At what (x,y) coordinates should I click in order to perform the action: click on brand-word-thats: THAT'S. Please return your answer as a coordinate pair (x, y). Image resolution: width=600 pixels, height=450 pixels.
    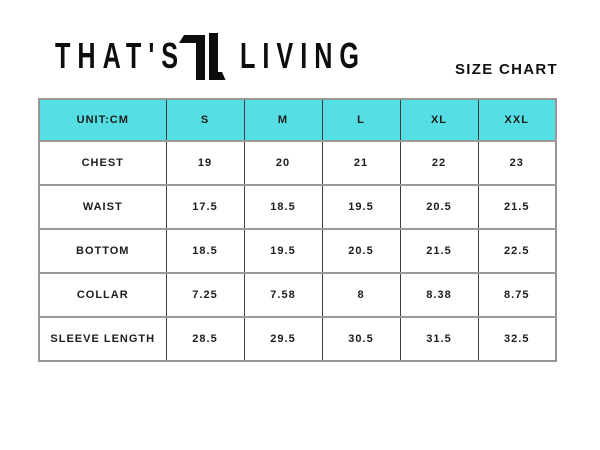
    Looking at the image, I should click on (120, 55).